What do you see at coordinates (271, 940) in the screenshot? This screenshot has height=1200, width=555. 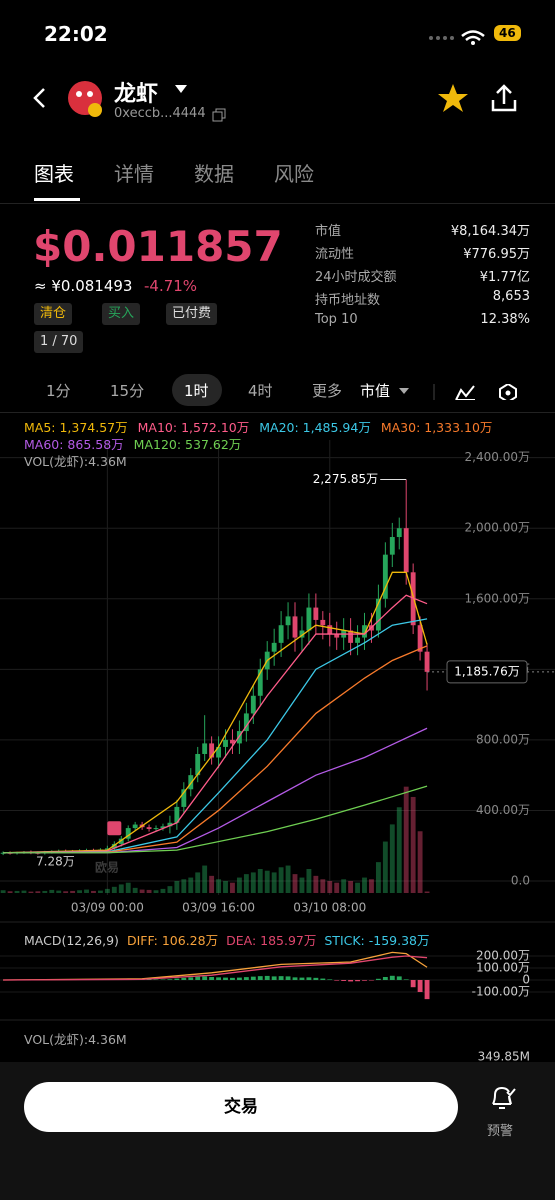 I see `legend-entry: DEA: 185.97万` at bounding box center [271, 940].